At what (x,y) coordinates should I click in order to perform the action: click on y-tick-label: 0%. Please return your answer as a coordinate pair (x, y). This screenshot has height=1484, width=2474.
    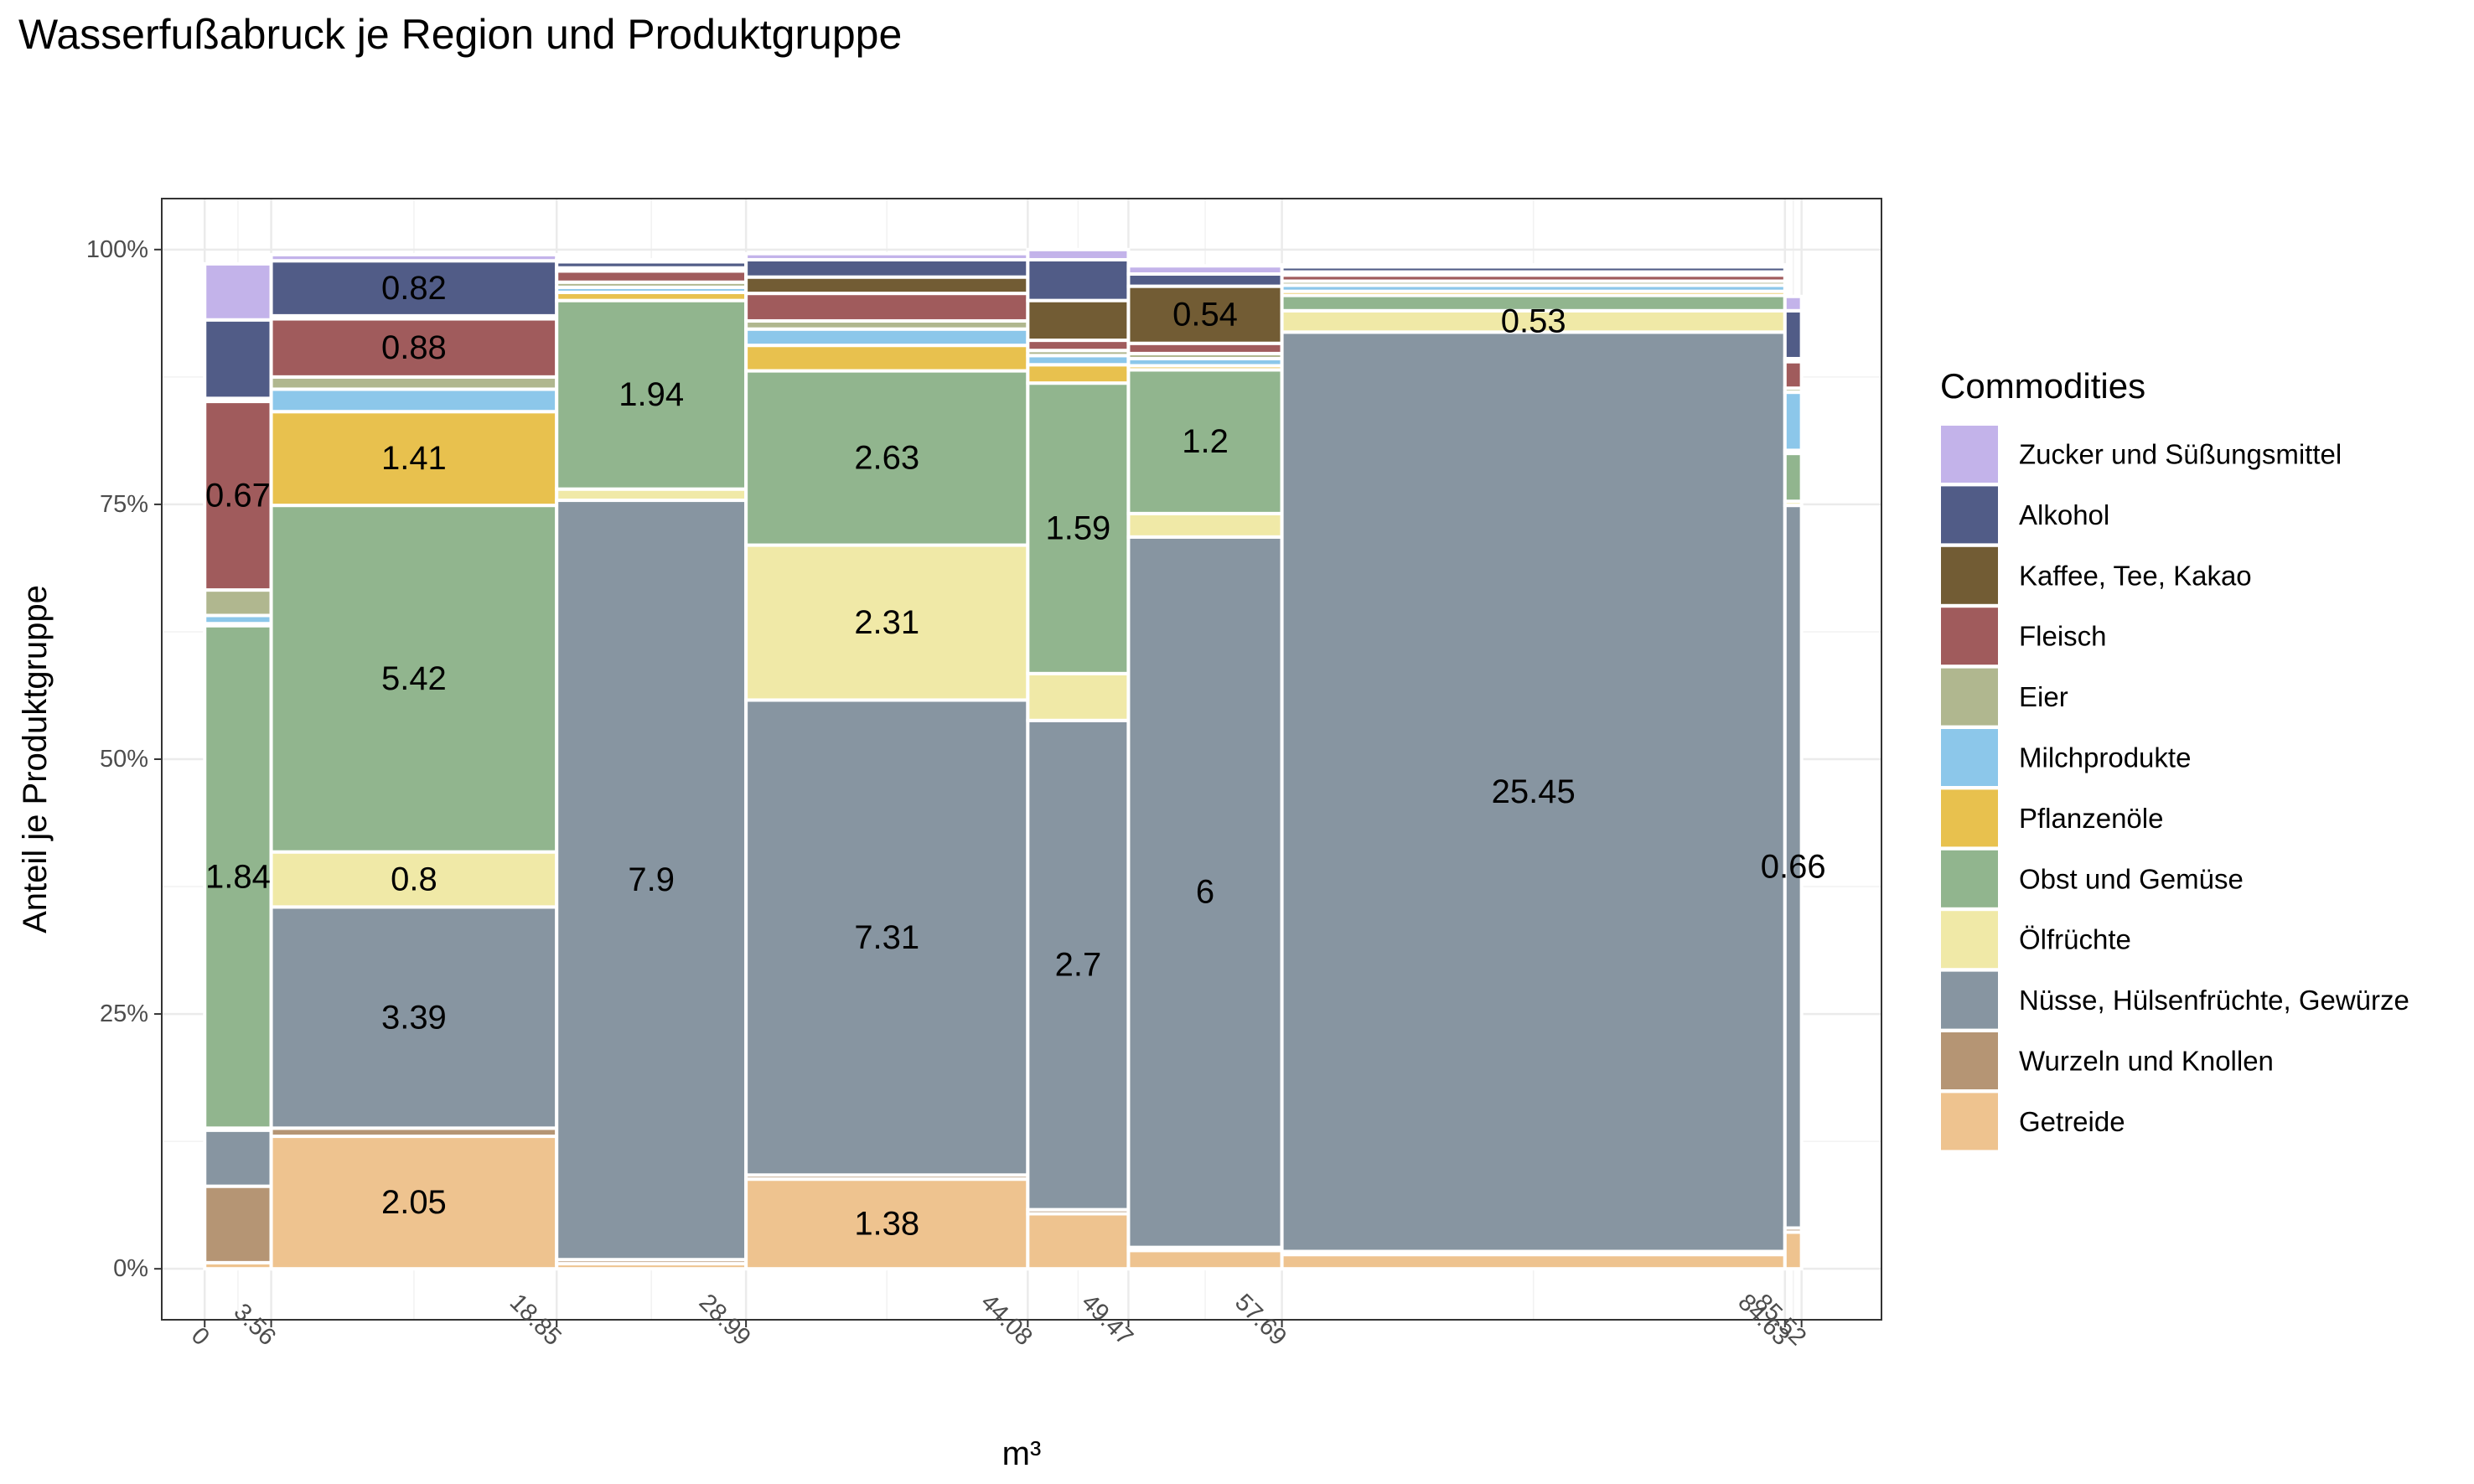
    Looking at the image, I should click on (130, 1269).